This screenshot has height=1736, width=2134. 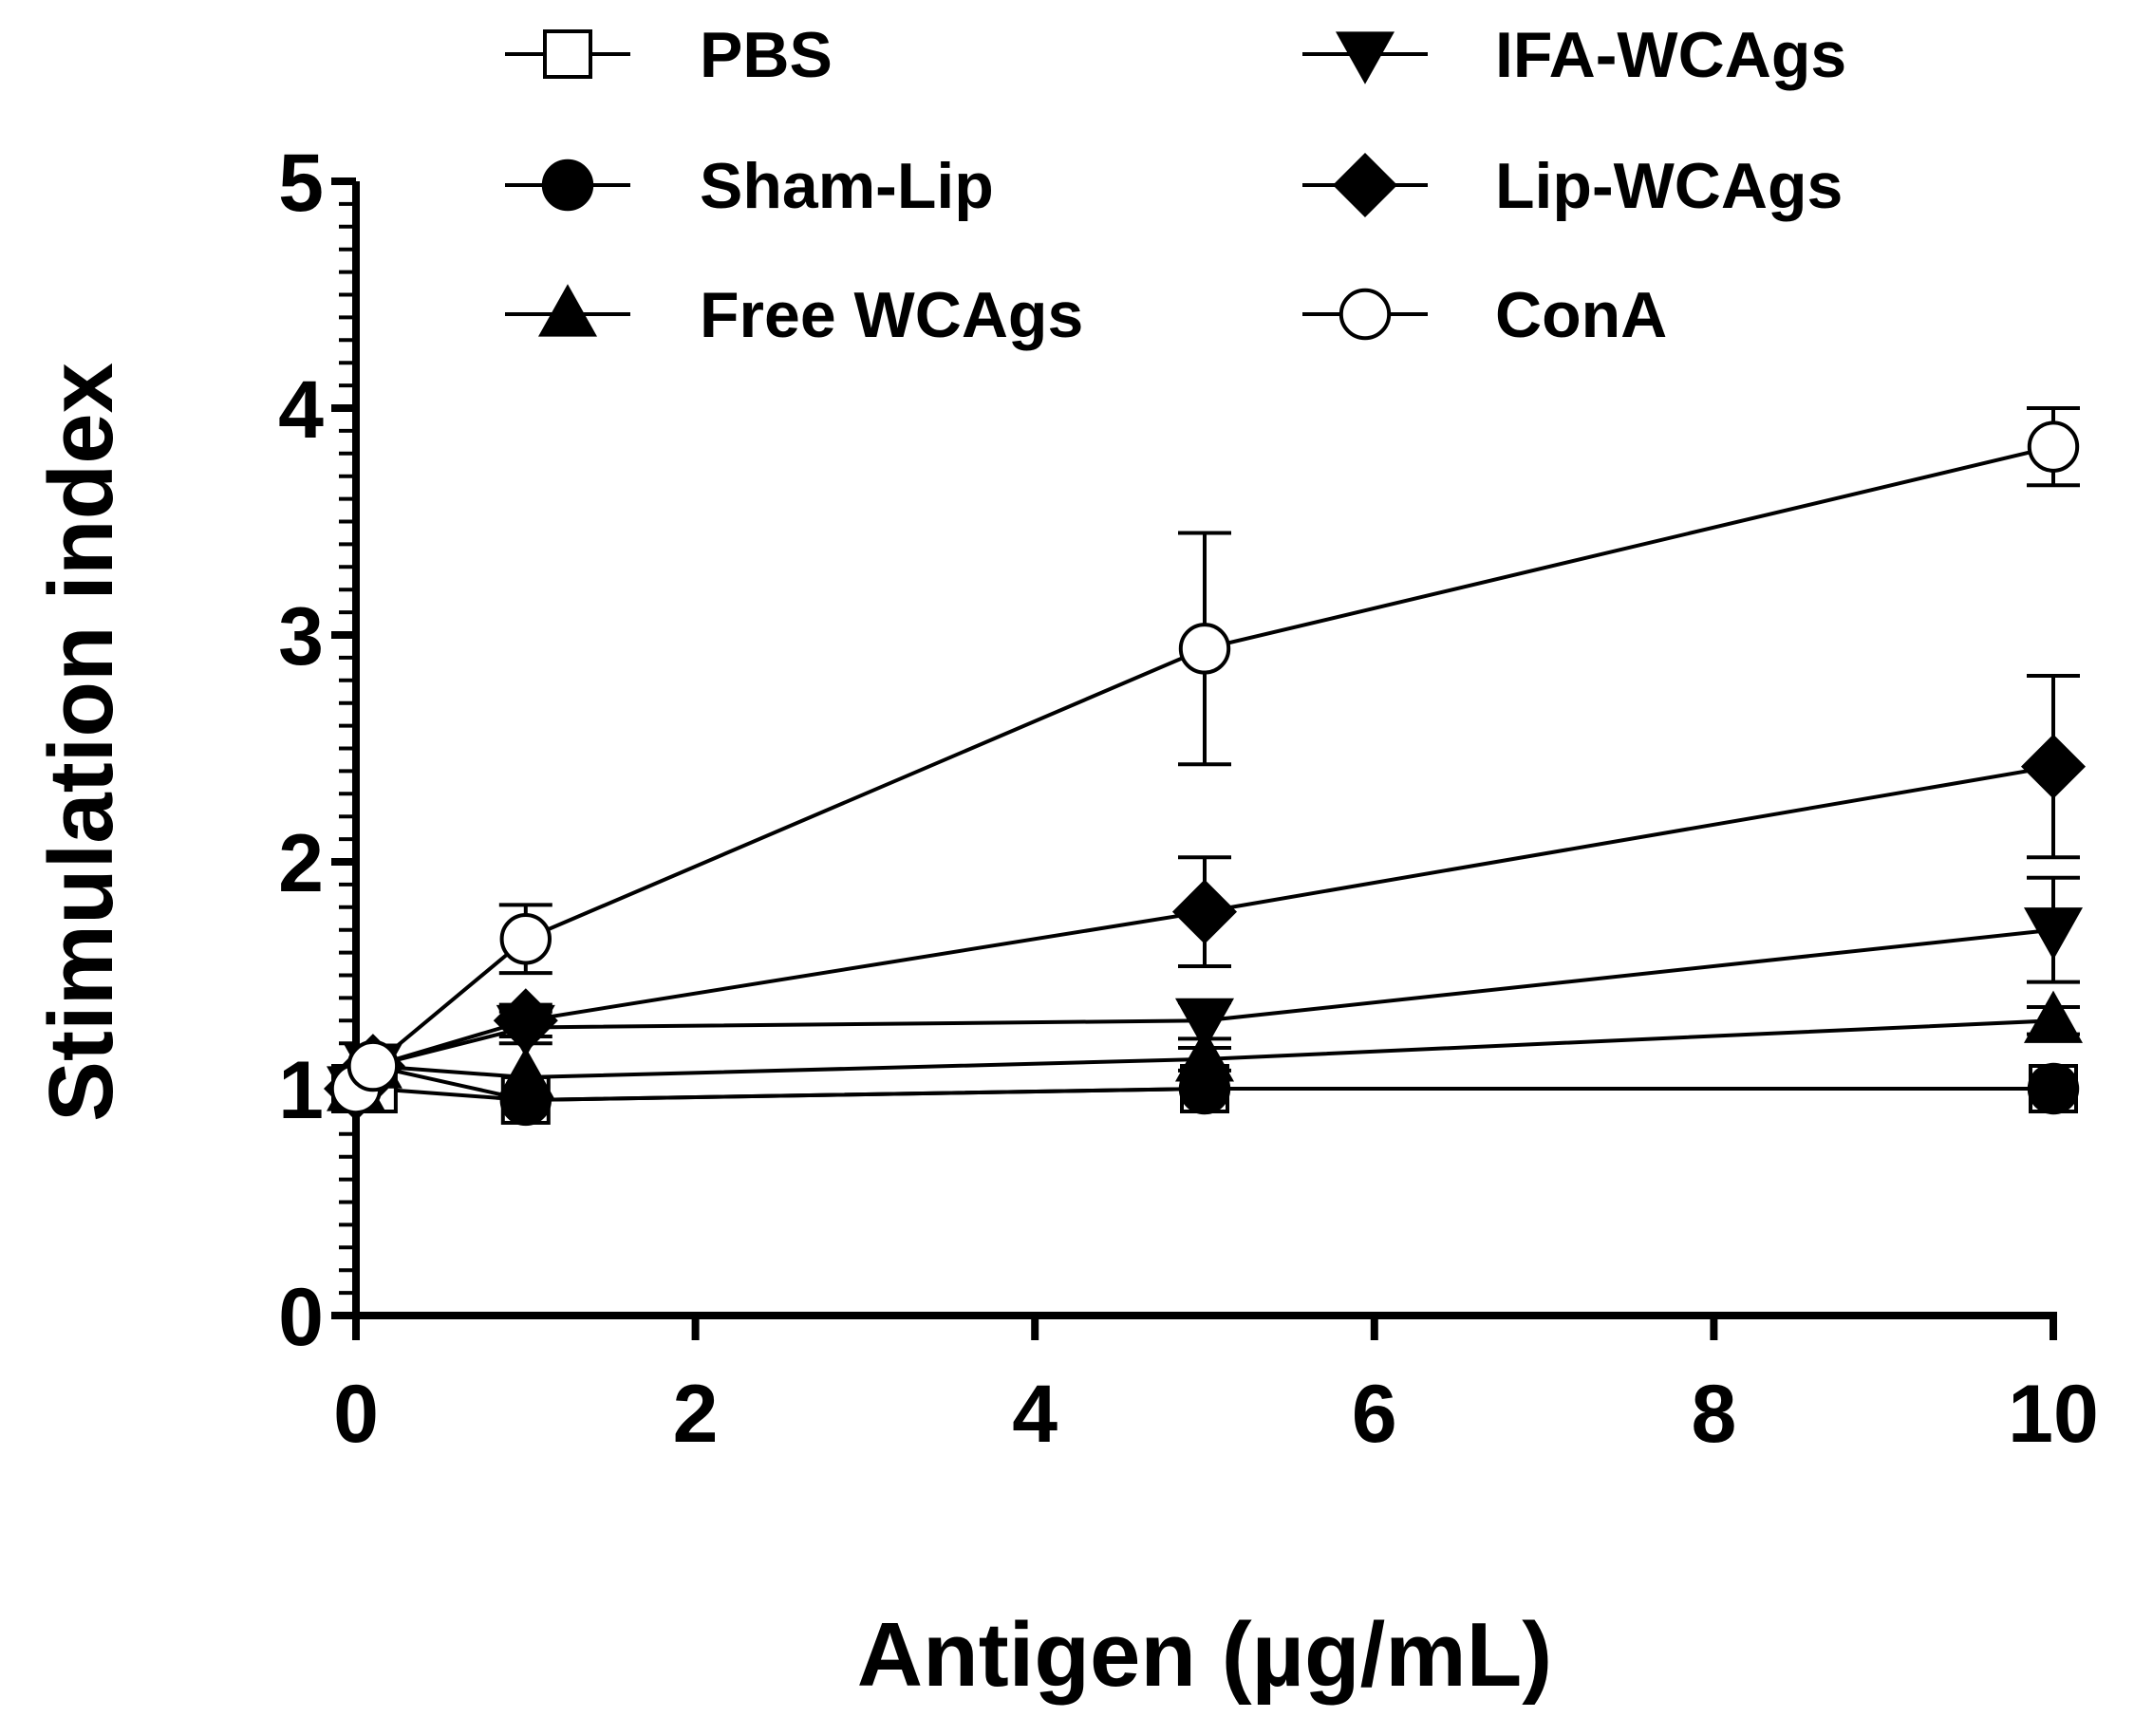 I want to click on y-tick-label: 4, so click(x=301, y=410).